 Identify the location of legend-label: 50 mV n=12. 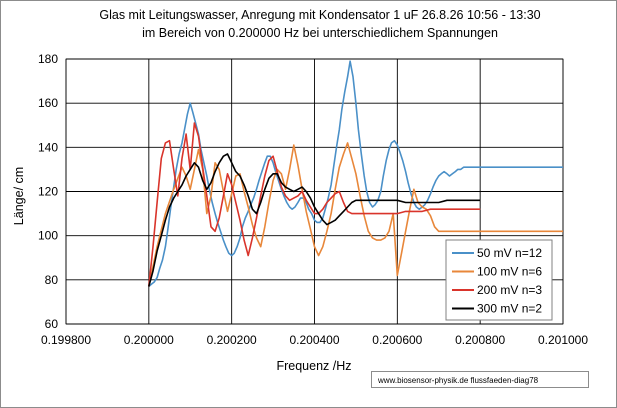
(509, 253).